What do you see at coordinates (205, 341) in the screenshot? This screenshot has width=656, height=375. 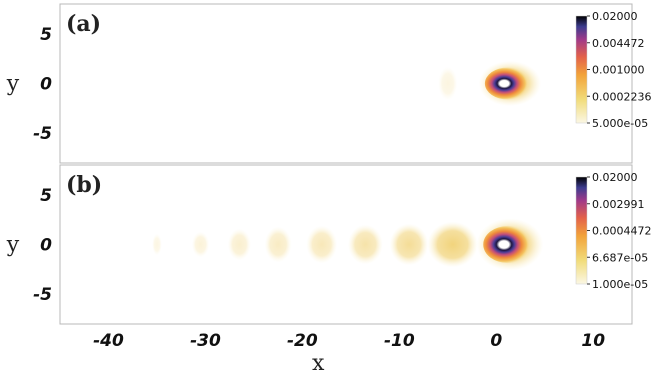 I see `x-tick-label: -30` at bounding box center [205, 341].